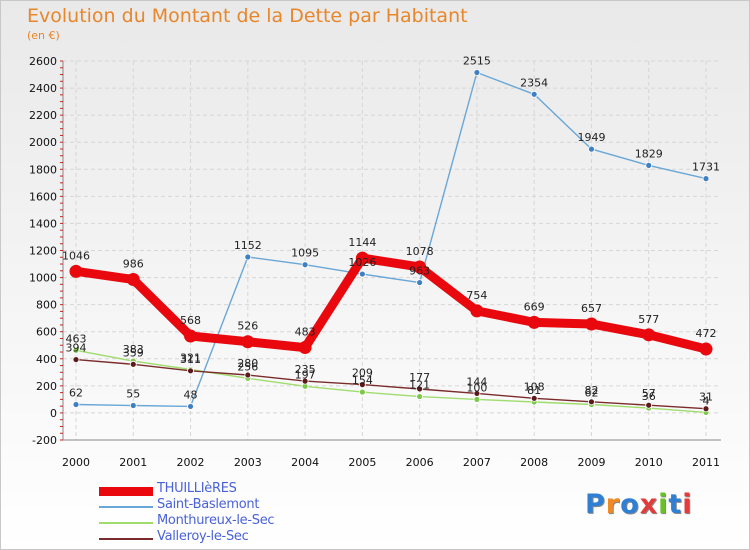 The height and width of the screenshot is (550, 750). What do you see at coordinates (76, 393) in the screenshot?
I see `data-label: 62` at bounding box center [76, 393].